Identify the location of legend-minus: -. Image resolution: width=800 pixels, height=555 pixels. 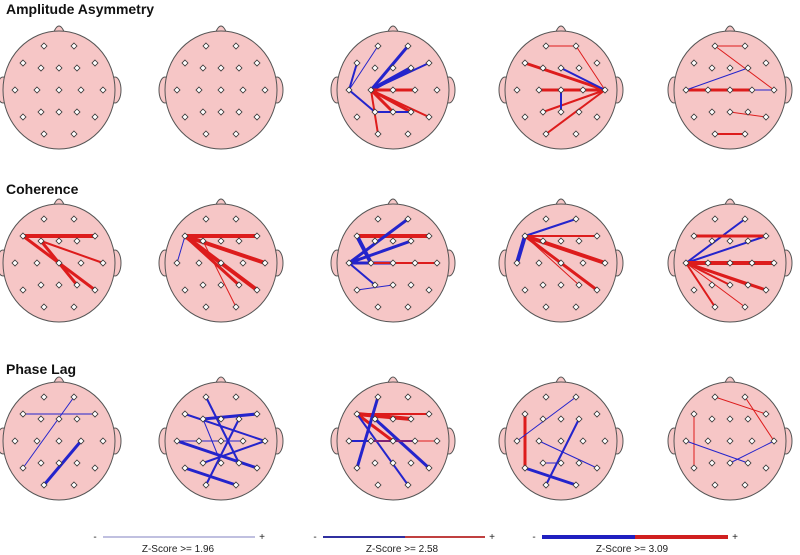
(94, 537).